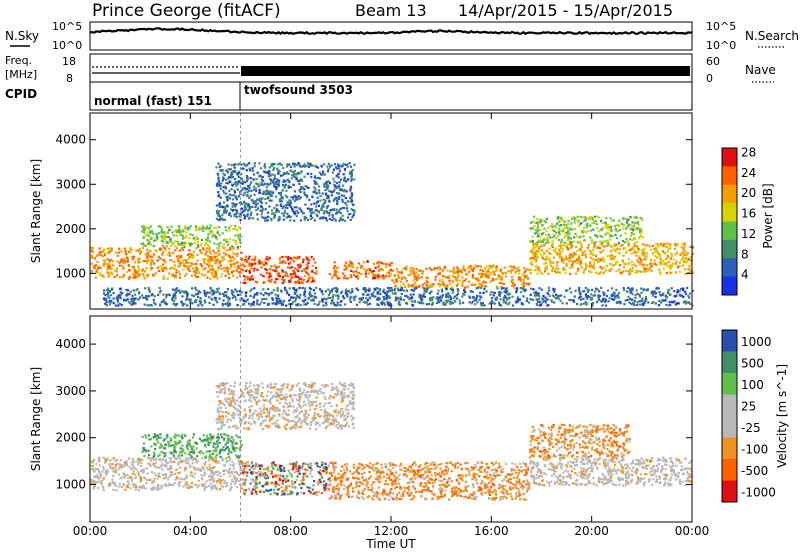 Image resolution: width=800 pixels, height=554 pixels. I want to click on noise-sky-trace, so click(391, 31).